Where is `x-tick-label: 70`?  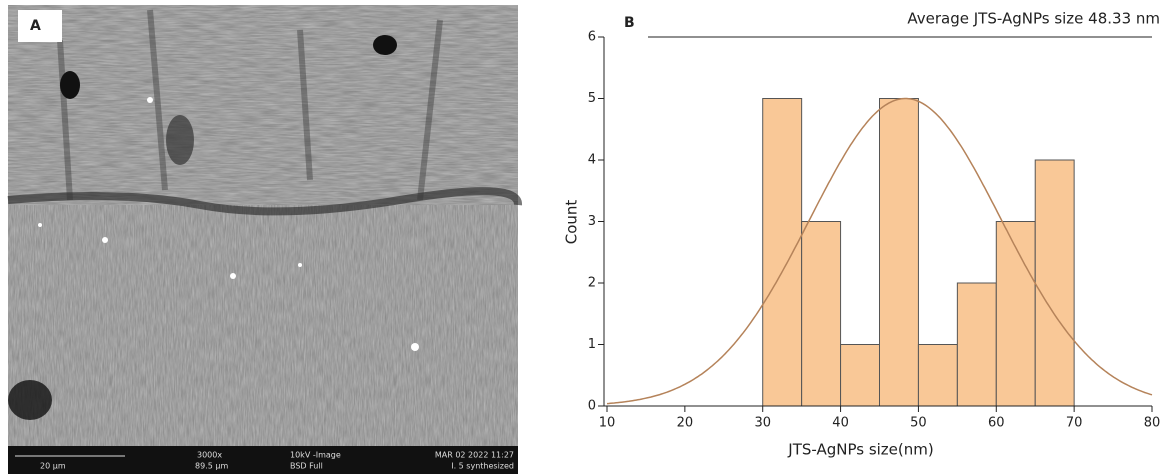
x-tick-label: 70 is located at coordinates (1074, 423).